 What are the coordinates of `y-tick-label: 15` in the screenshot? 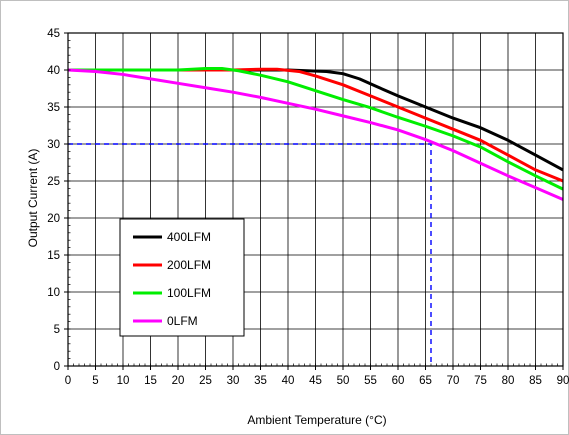 It's located at (53, 256).